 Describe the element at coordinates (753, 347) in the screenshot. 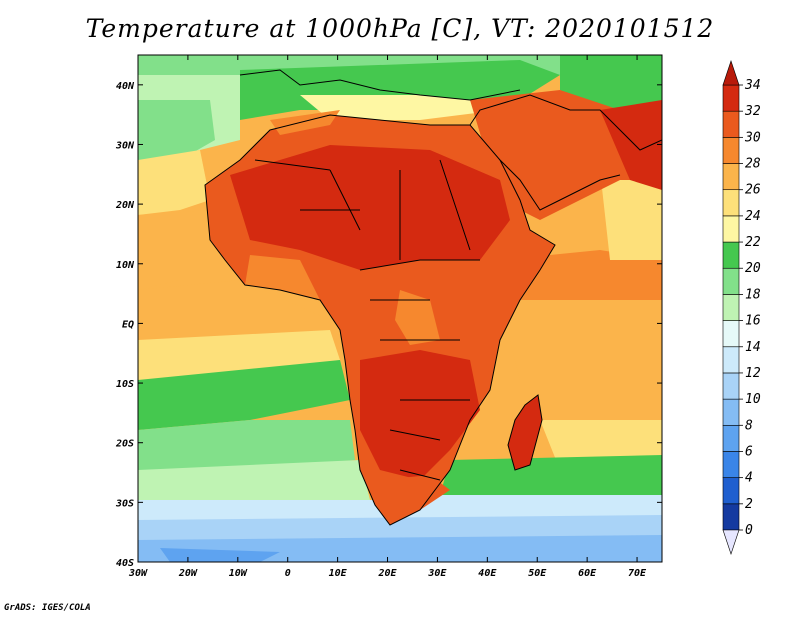

I see `colorbar-label: 14` at that location.